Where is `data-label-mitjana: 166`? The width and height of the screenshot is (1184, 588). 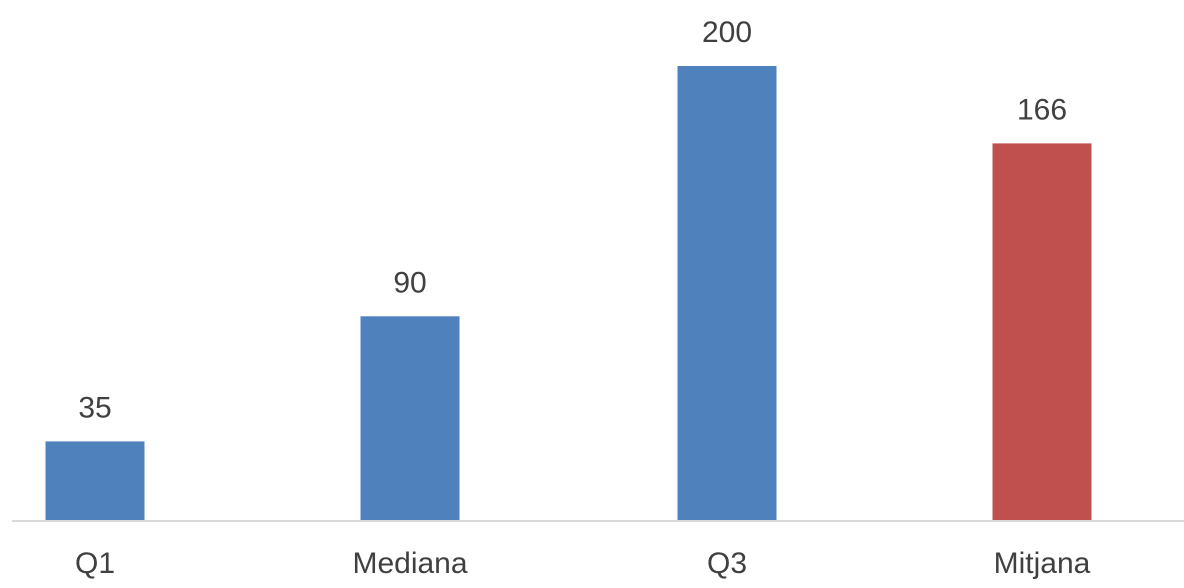
data-label-mitjana: 166 is located at coordinates (1042, 109).